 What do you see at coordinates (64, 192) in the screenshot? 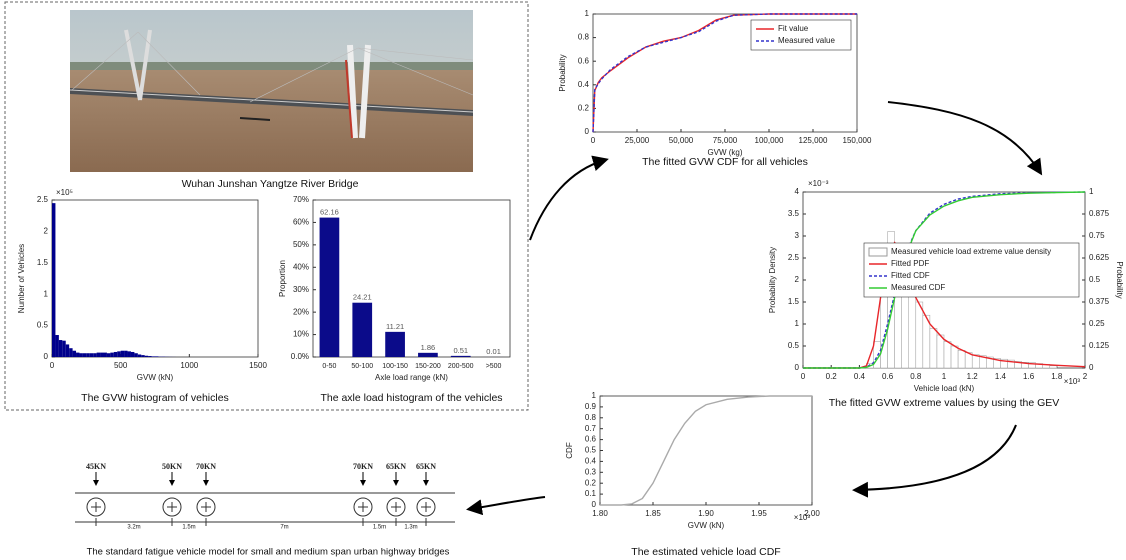
I see `y-exponent: ×10⁵` at bounding box center [64, 192].